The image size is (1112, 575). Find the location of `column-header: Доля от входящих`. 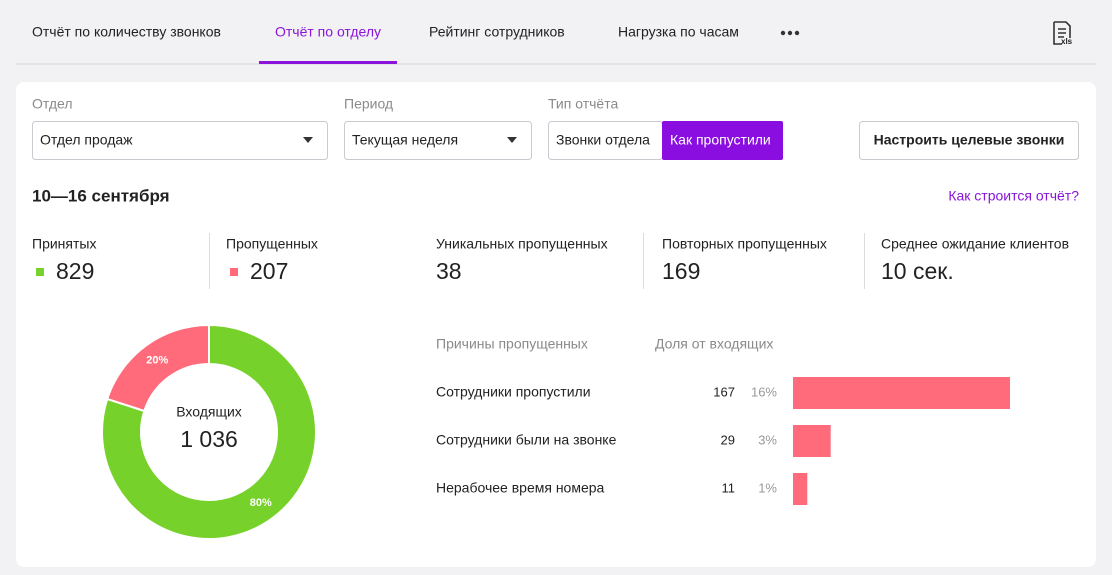

column-header: Доля от входящих is located at coordinates (714, 344).